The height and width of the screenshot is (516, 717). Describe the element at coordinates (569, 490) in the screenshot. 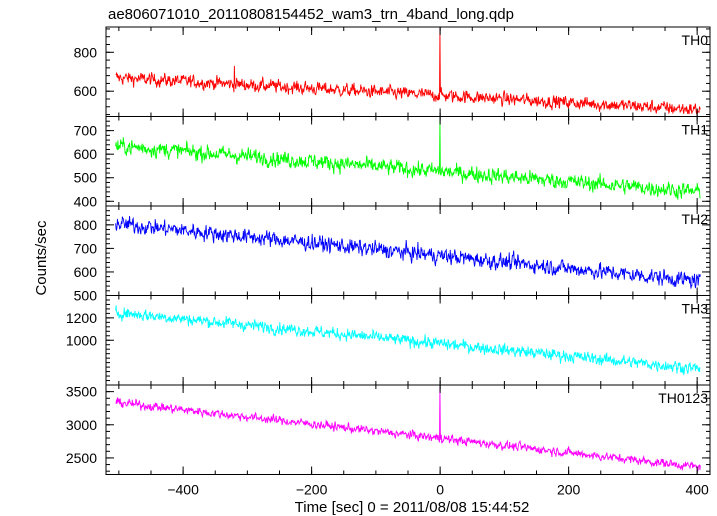

I see `x-tick-label: 200` at that location.